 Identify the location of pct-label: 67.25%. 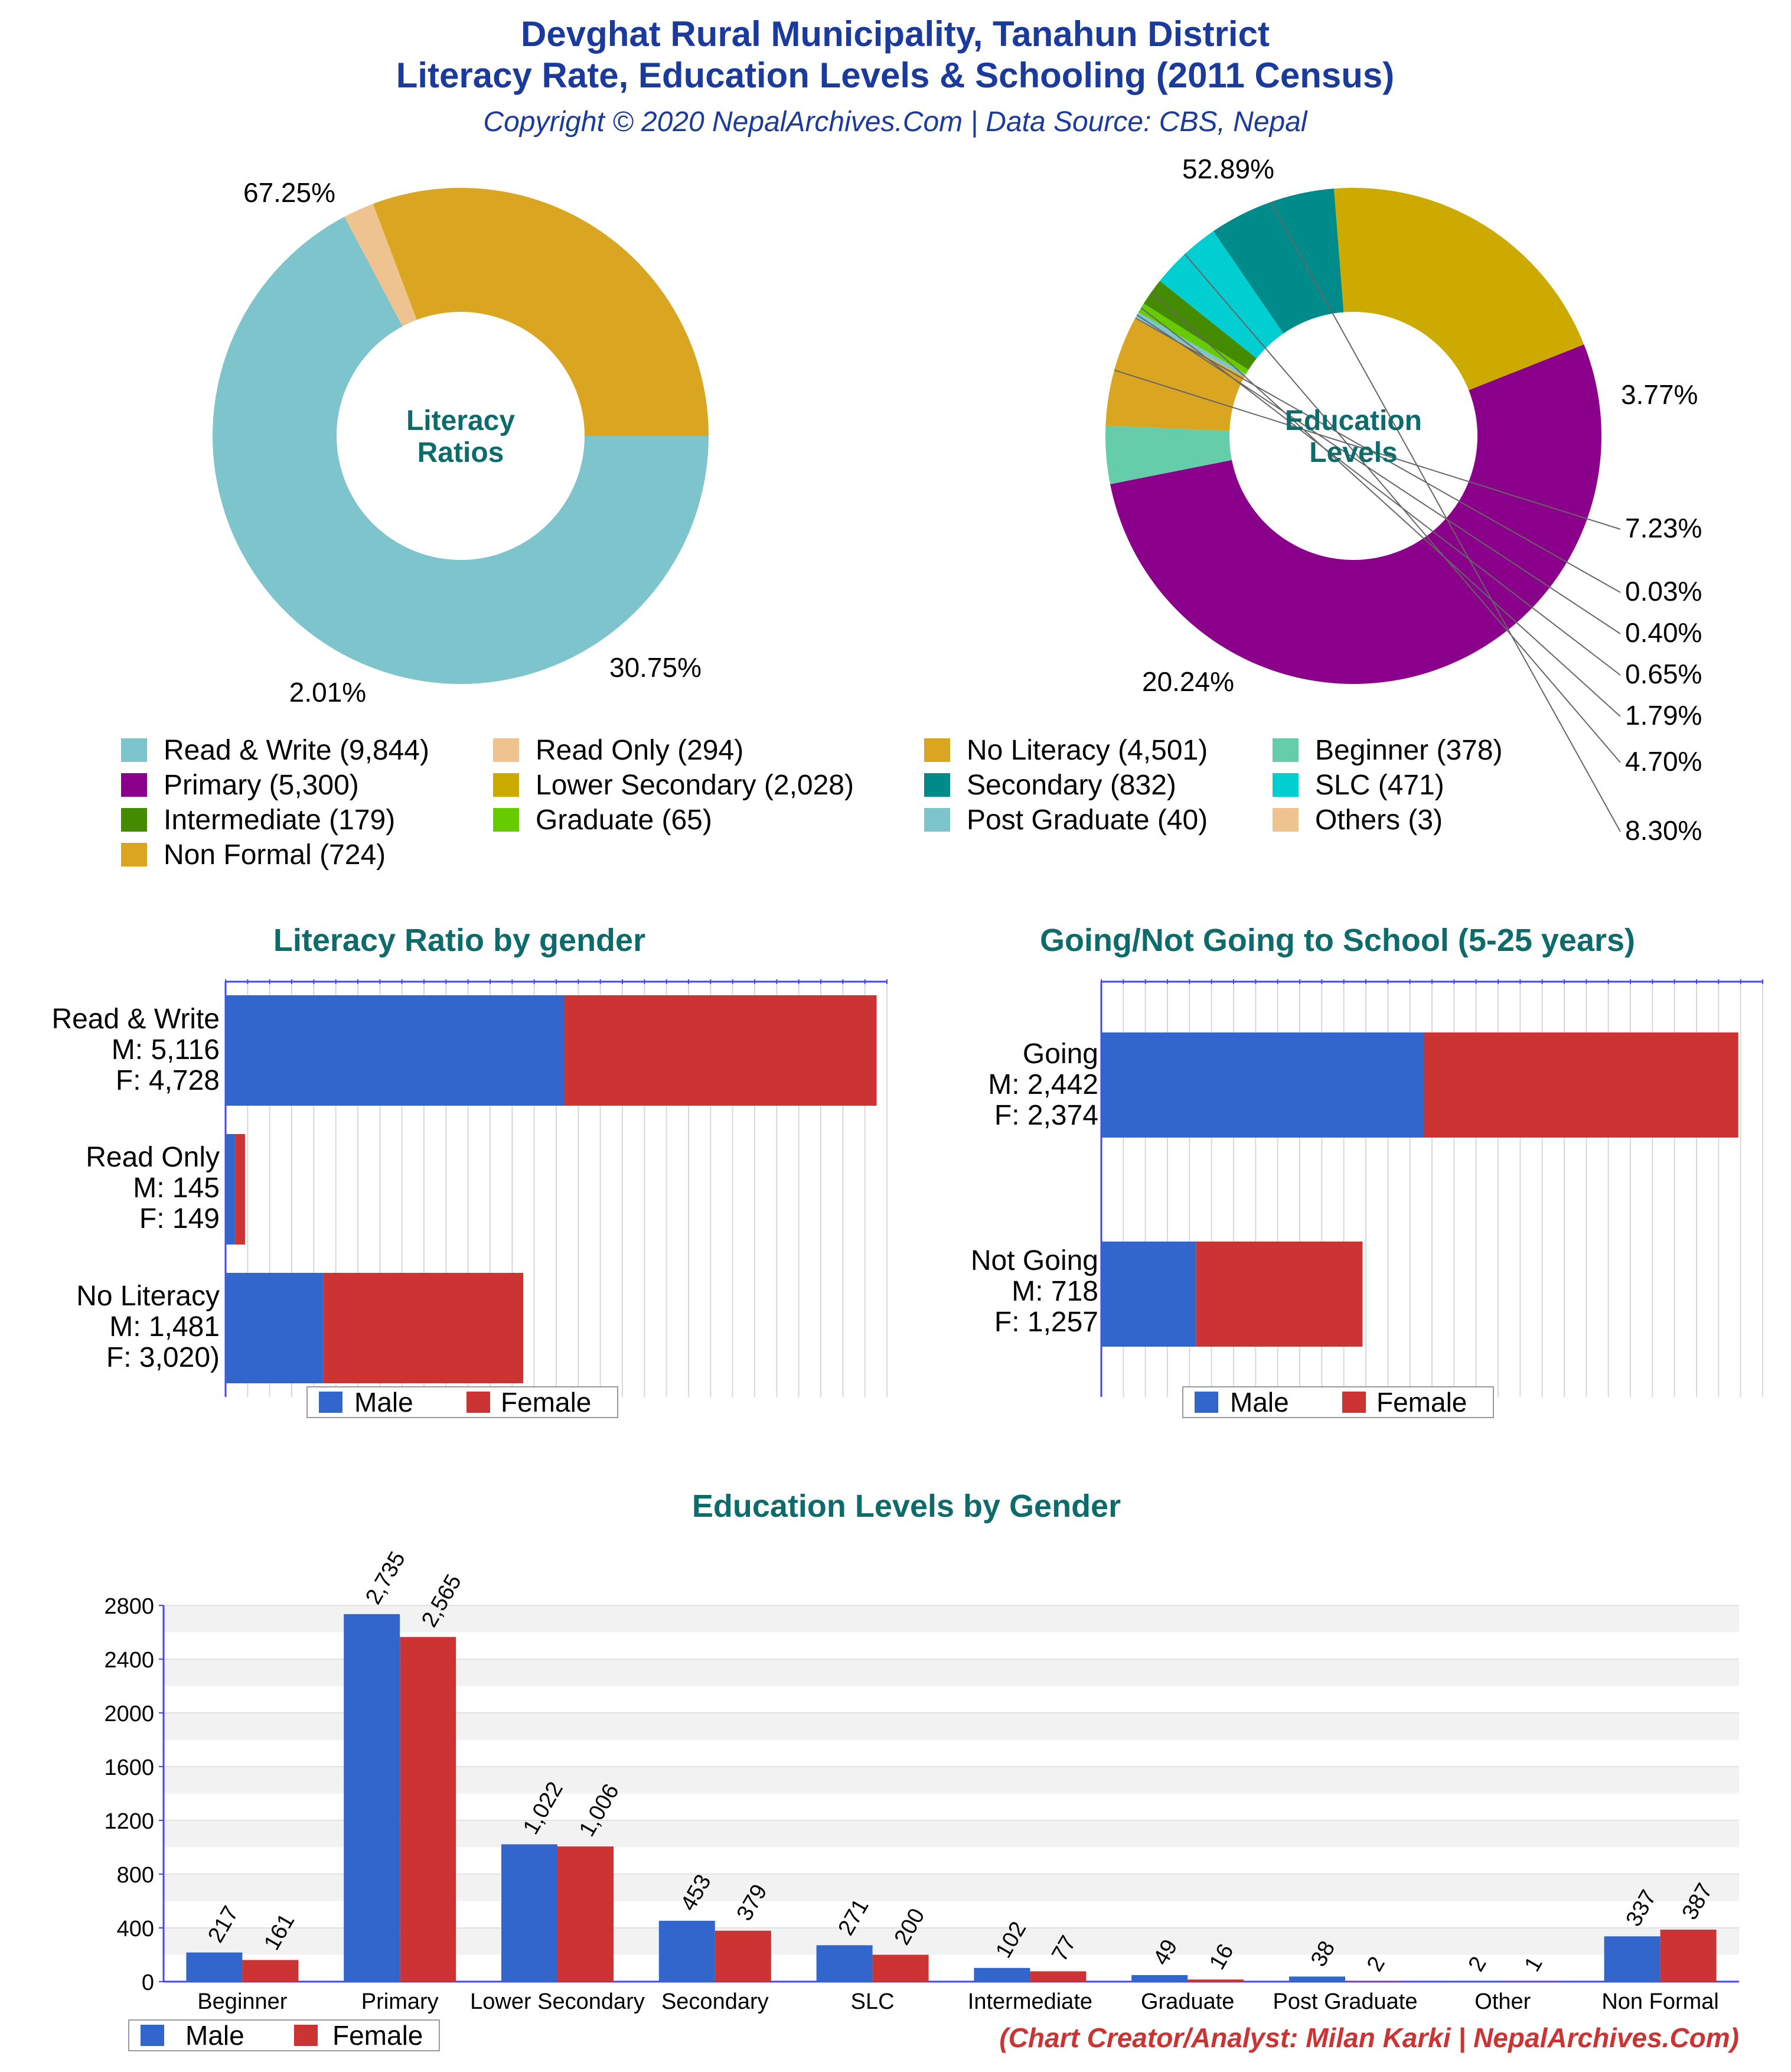
(289, 192).